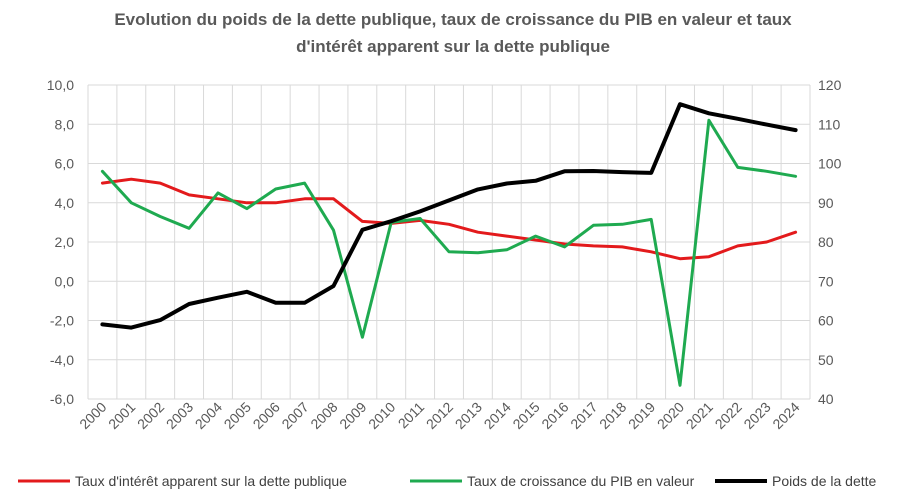 Image resolution: width=906 pixels, height=500 pixels. What do you see at coordinates (826, 321) in the screenshot?
I see `right-axis-tick-label: 60` at bounding box center [826, 321].